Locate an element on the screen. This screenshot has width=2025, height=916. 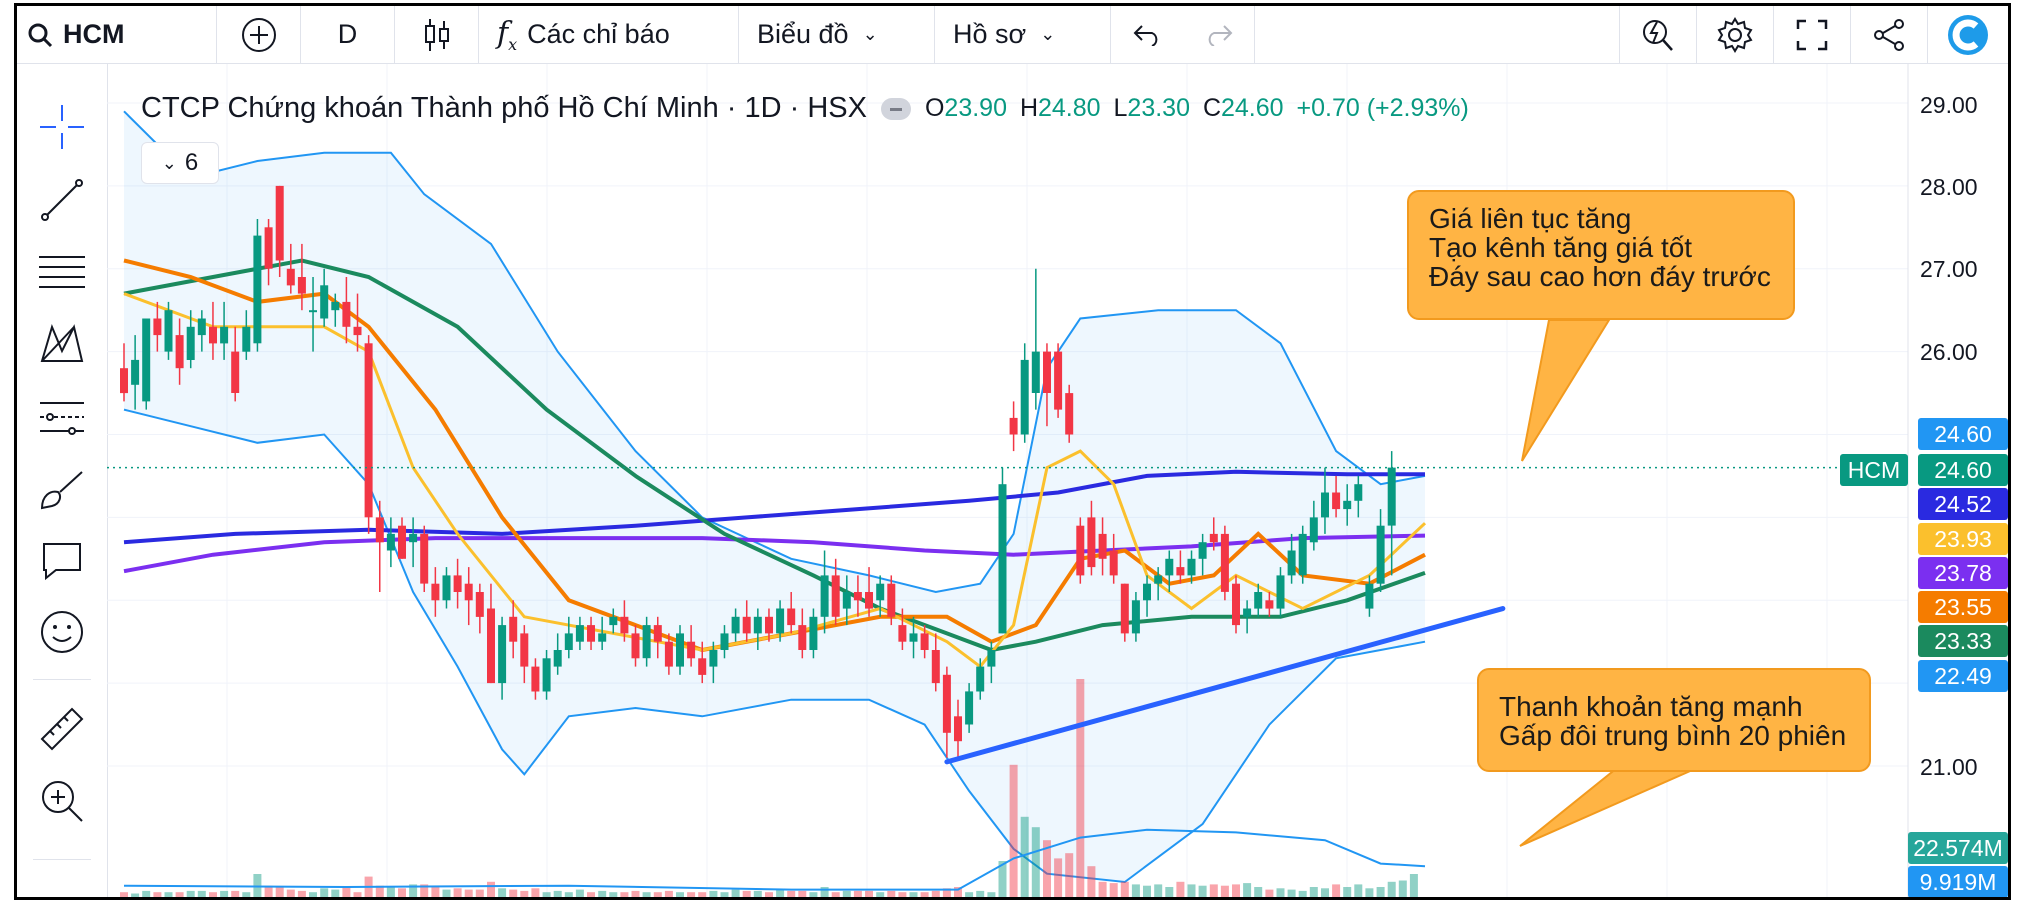
profile-menu-button: Hồ sơ ⌄ is located at coordinates (1023, 34).